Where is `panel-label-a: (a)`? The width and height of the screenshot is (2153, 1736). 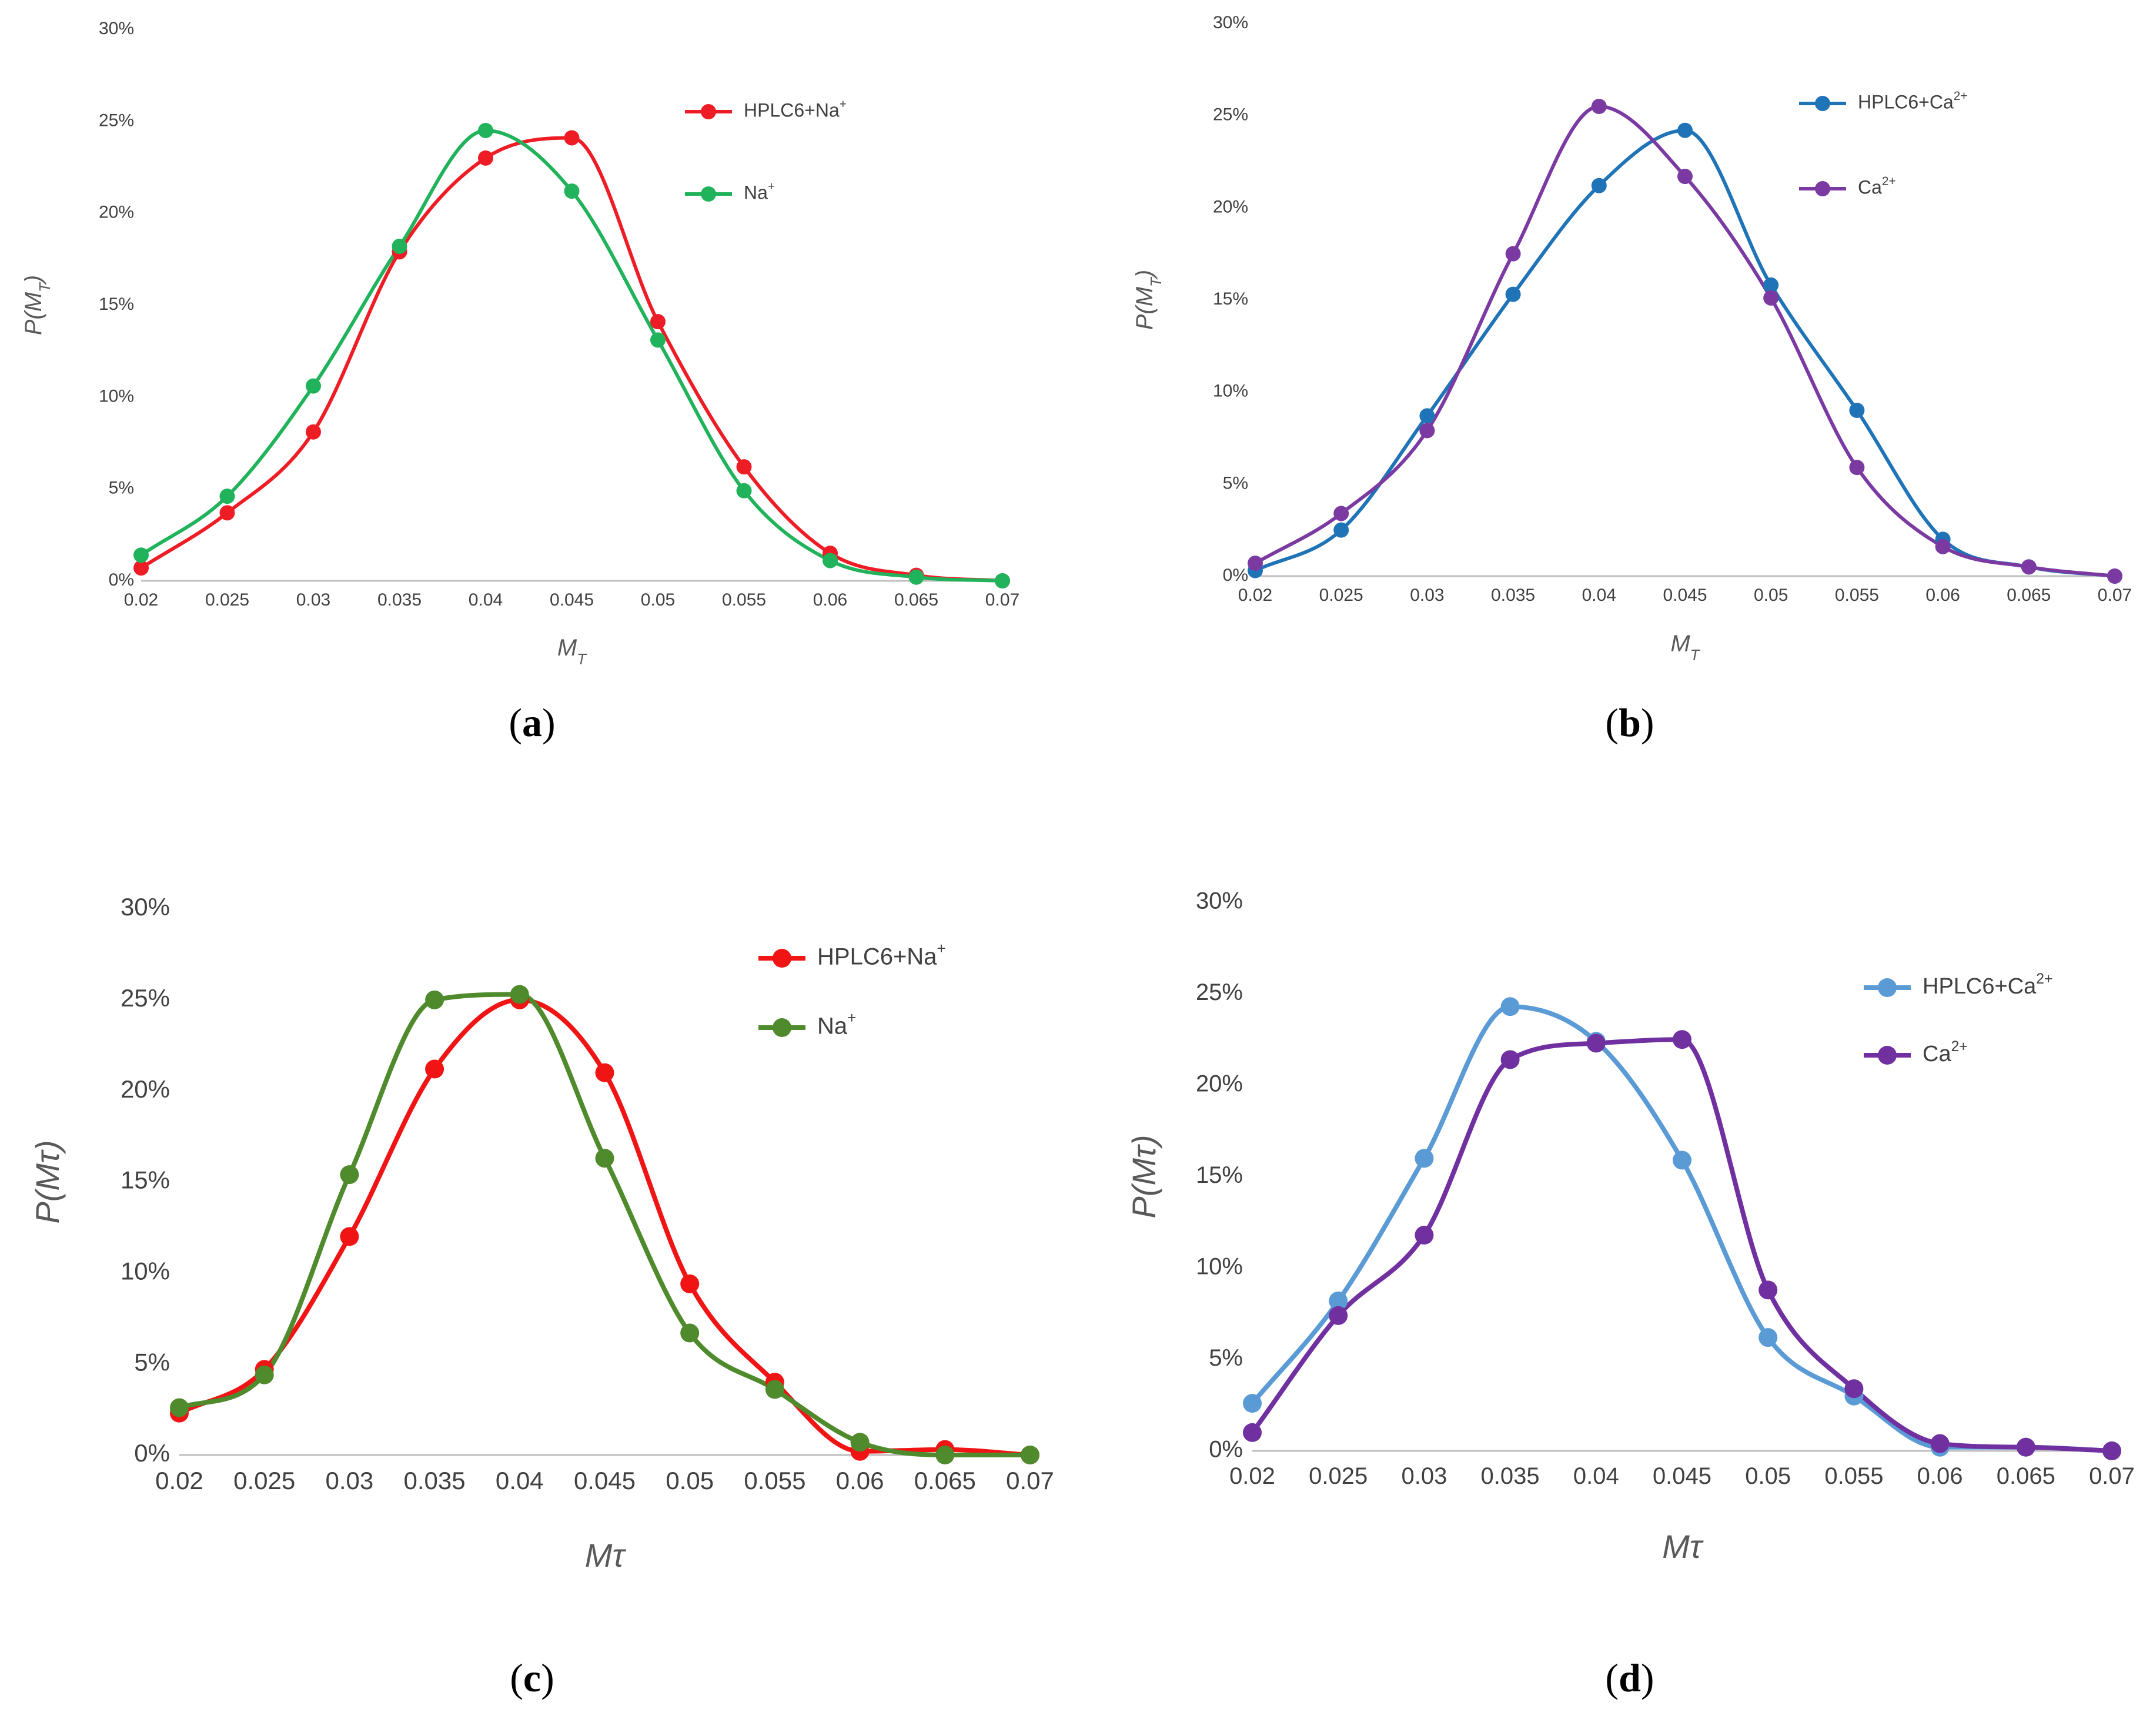 panel-label-a: (a) is located at coordinates (532, 723).